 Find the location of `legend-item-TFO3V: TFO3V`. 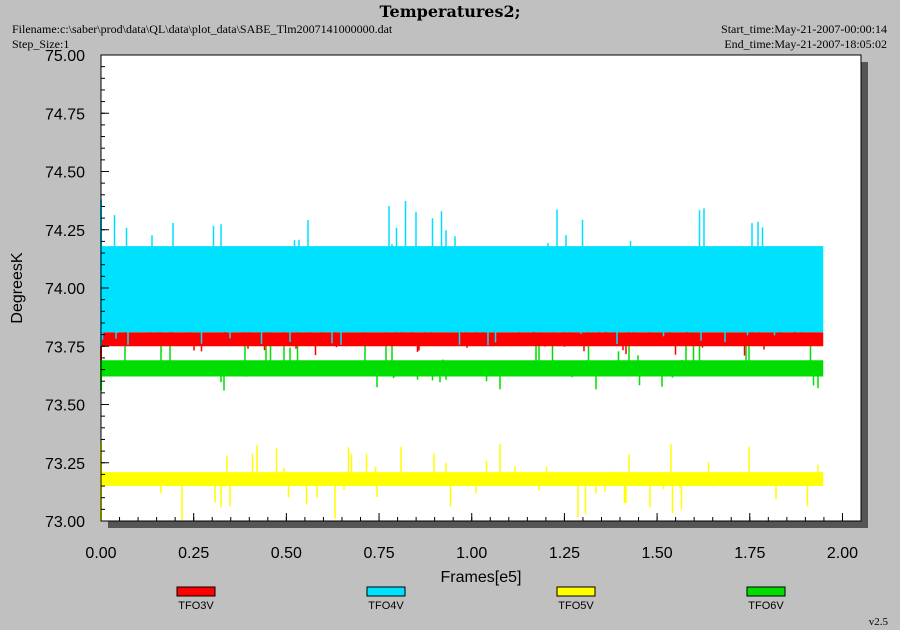

legend-item-TFO3V: TFO3V is located at coordinates (196, 599).